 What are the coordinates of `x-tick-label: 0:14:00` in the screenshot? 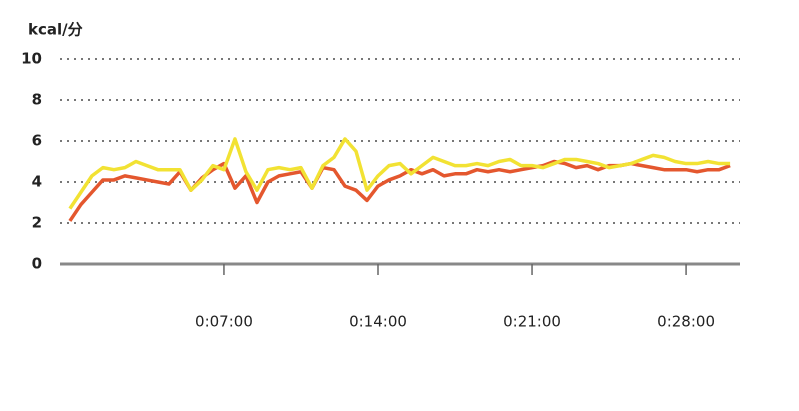 It's located at (378, 322).